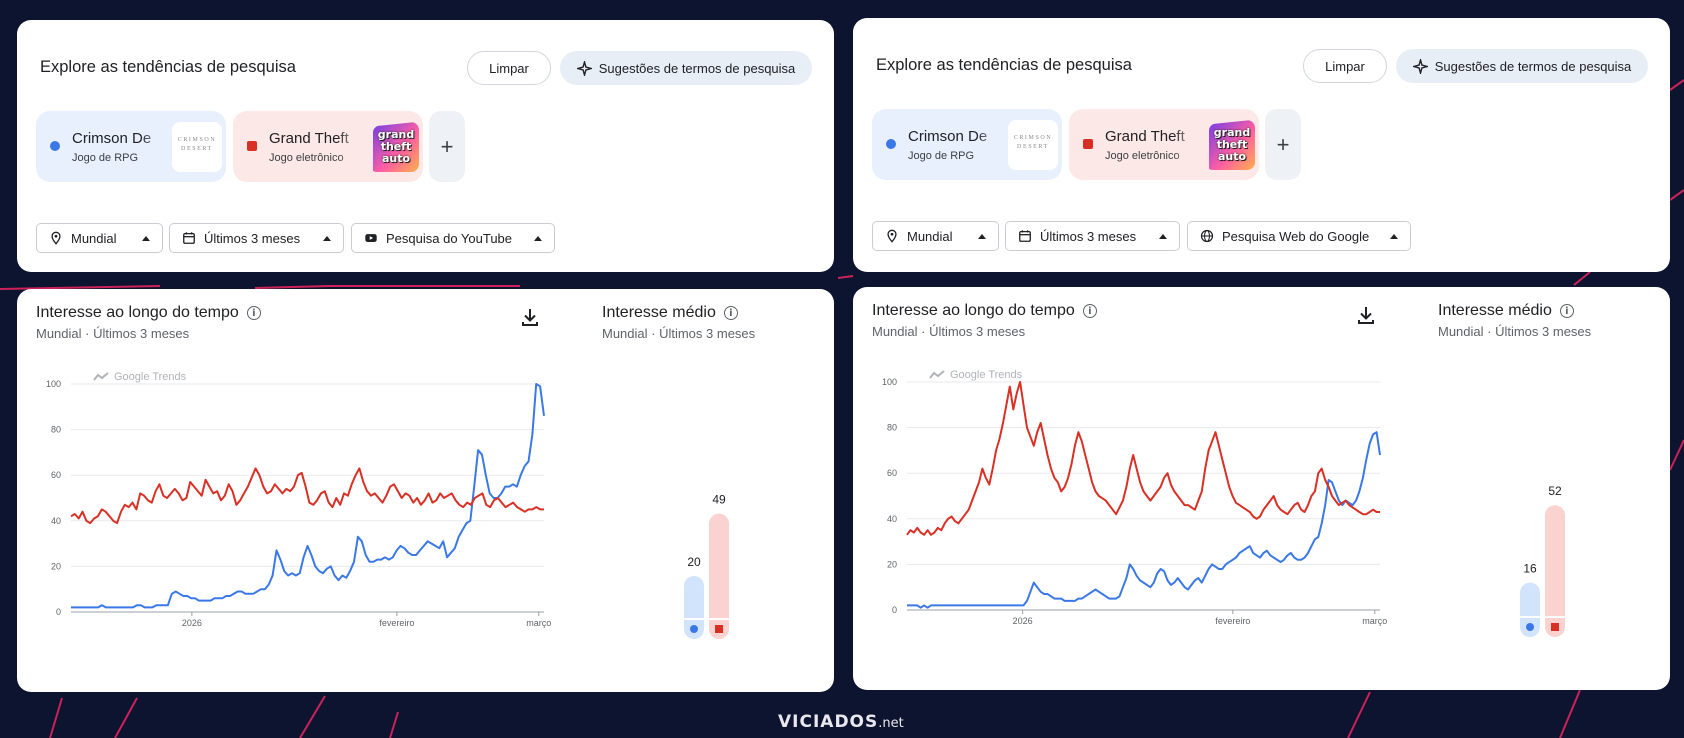  What do you see at coordinates (105, 158) in the screenshot?
I see `term-type: Jogo de RPG` at bounding box center [105, 158].